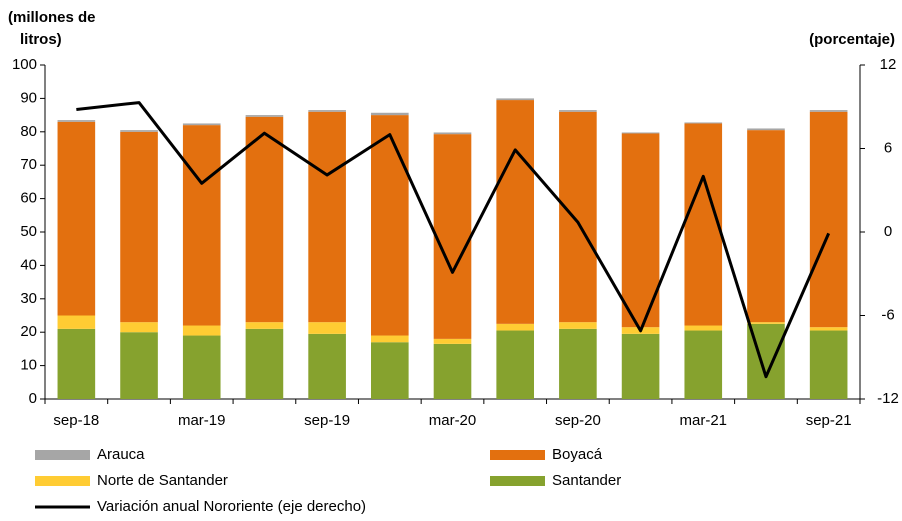 The width and height of the screenshot is (902, 521). Describe the element at coordinates (888, 398) in the screenshot. I see `y2-tick-label: -12` at that location.